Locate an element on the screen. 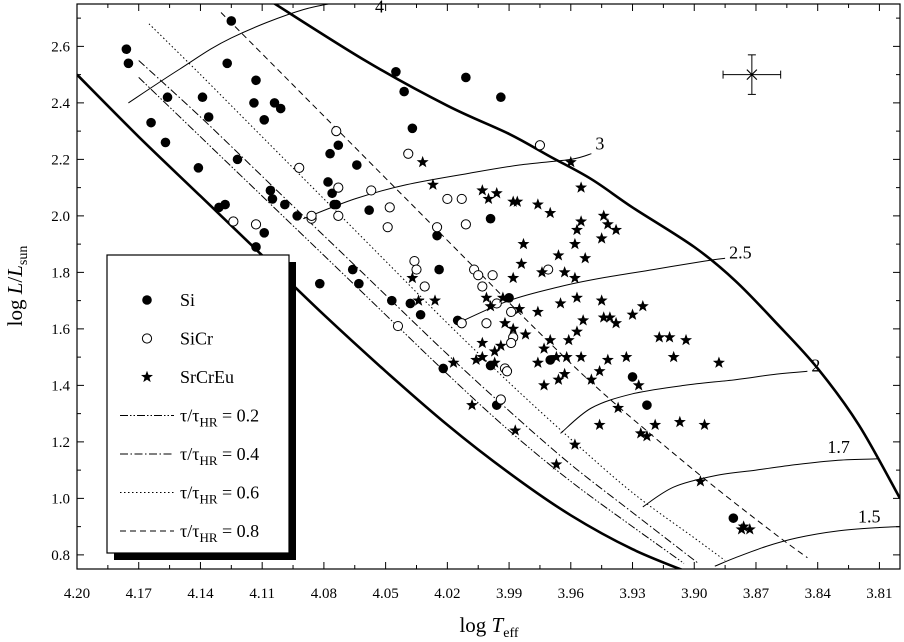 The image size is (904, 642). legend-label: τ/τHR = 0.2 is located at coordinates (219, 418).